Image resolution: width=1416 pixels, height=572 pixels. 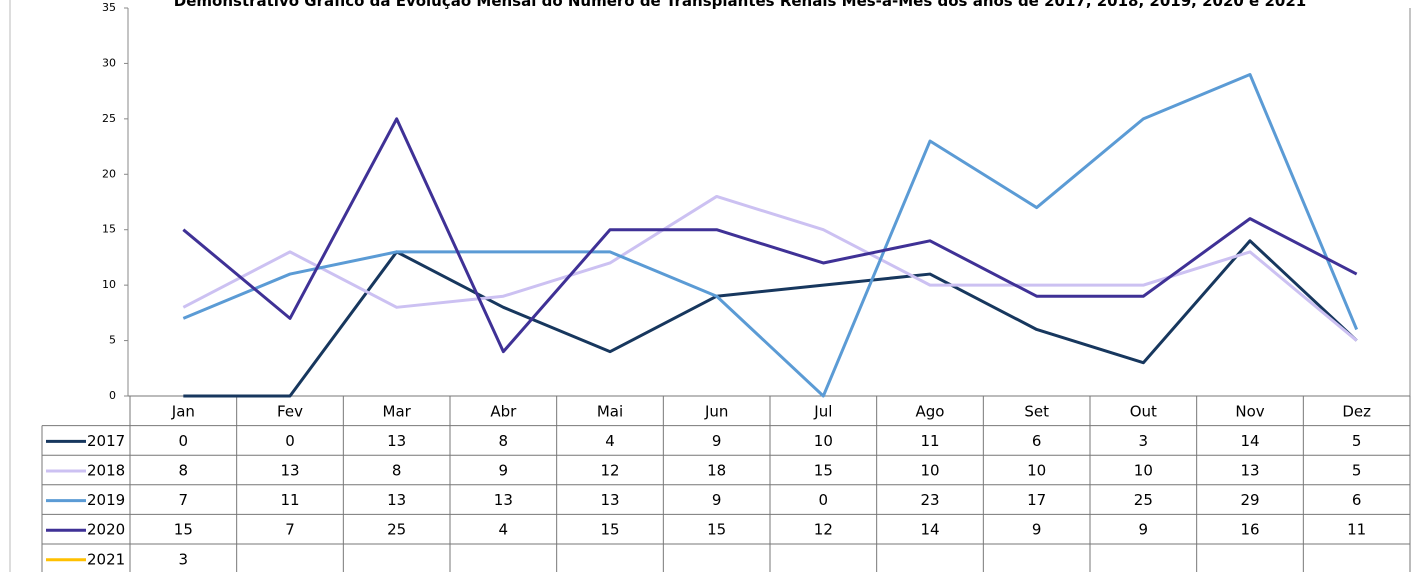 I want to click on x-tick-label: Fev, so click(x=290, y=411).